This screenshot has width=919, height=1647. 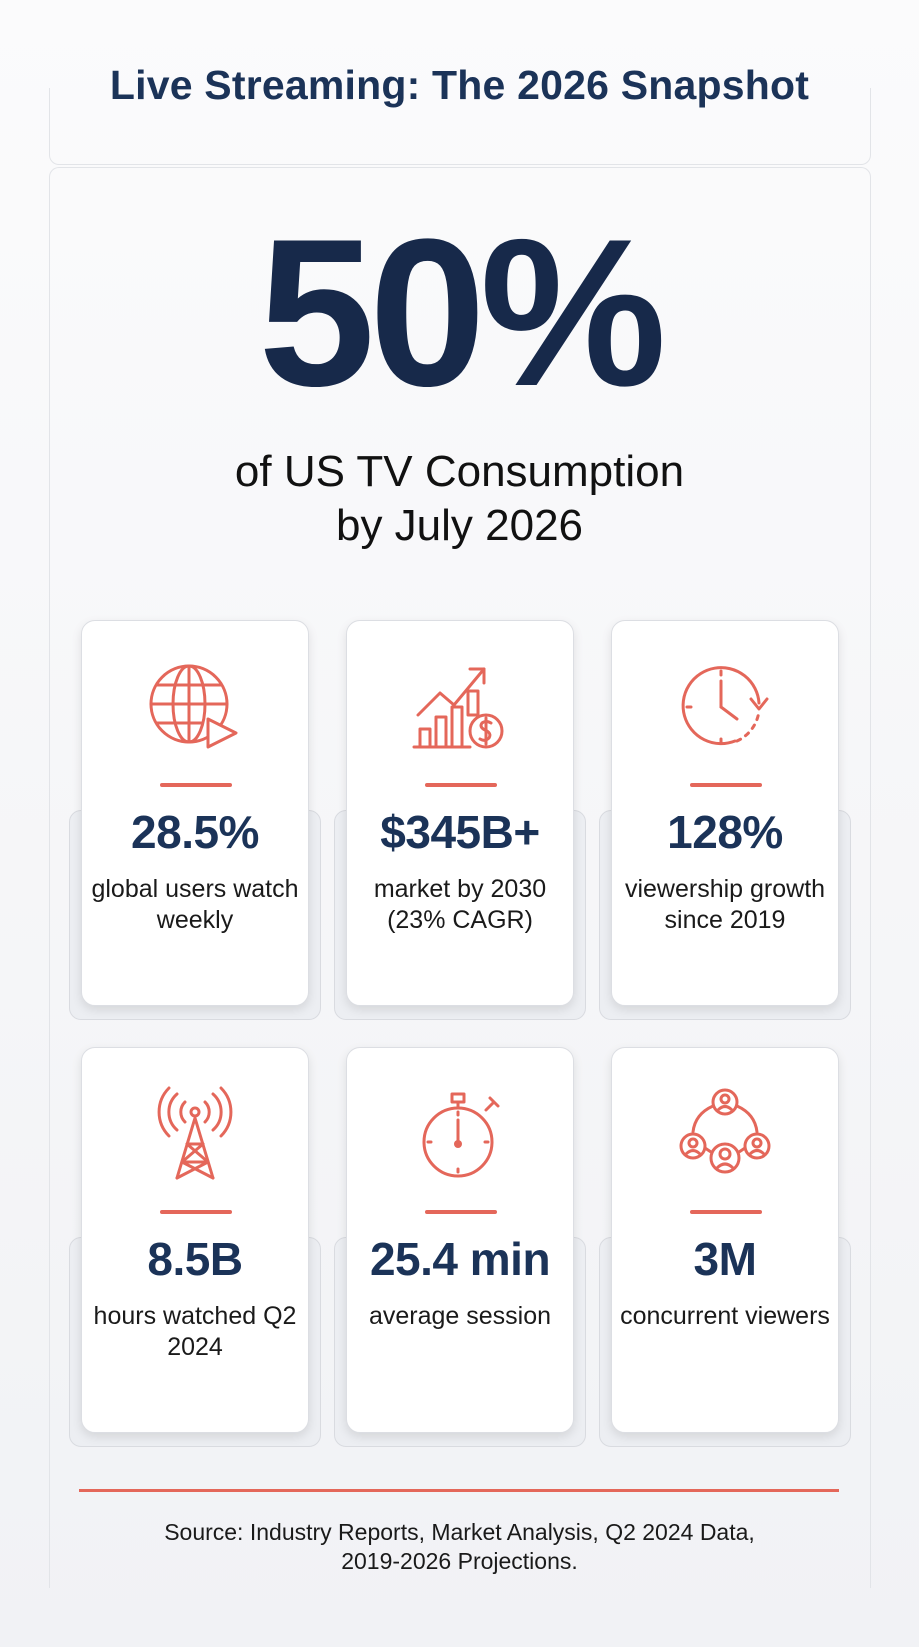 I want to click on stopwatch-icon, so click(x=461, y=1135).